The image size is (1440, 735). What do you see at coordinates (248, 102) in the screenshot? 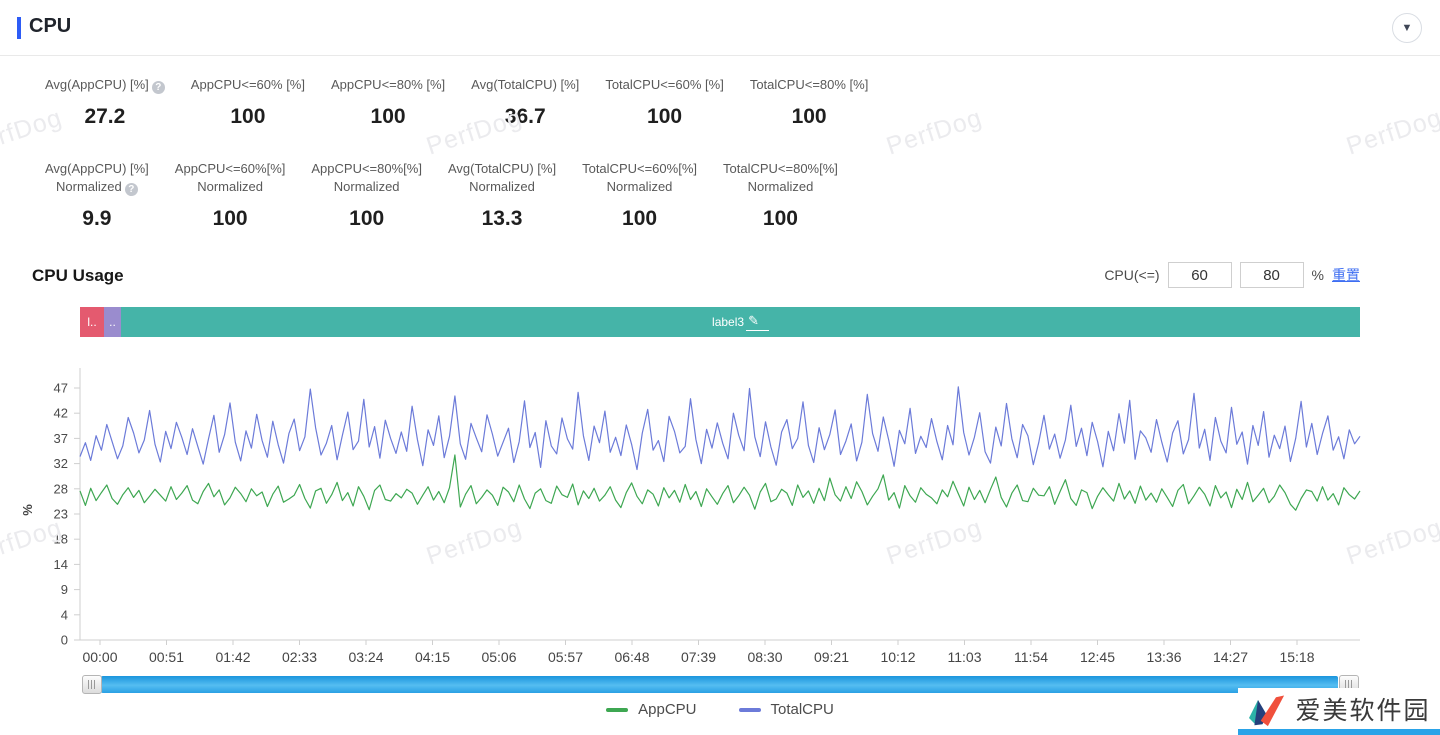
I see `stat-cell: AppCPU<=60% [%] 100` at bounding box center [248, 102].